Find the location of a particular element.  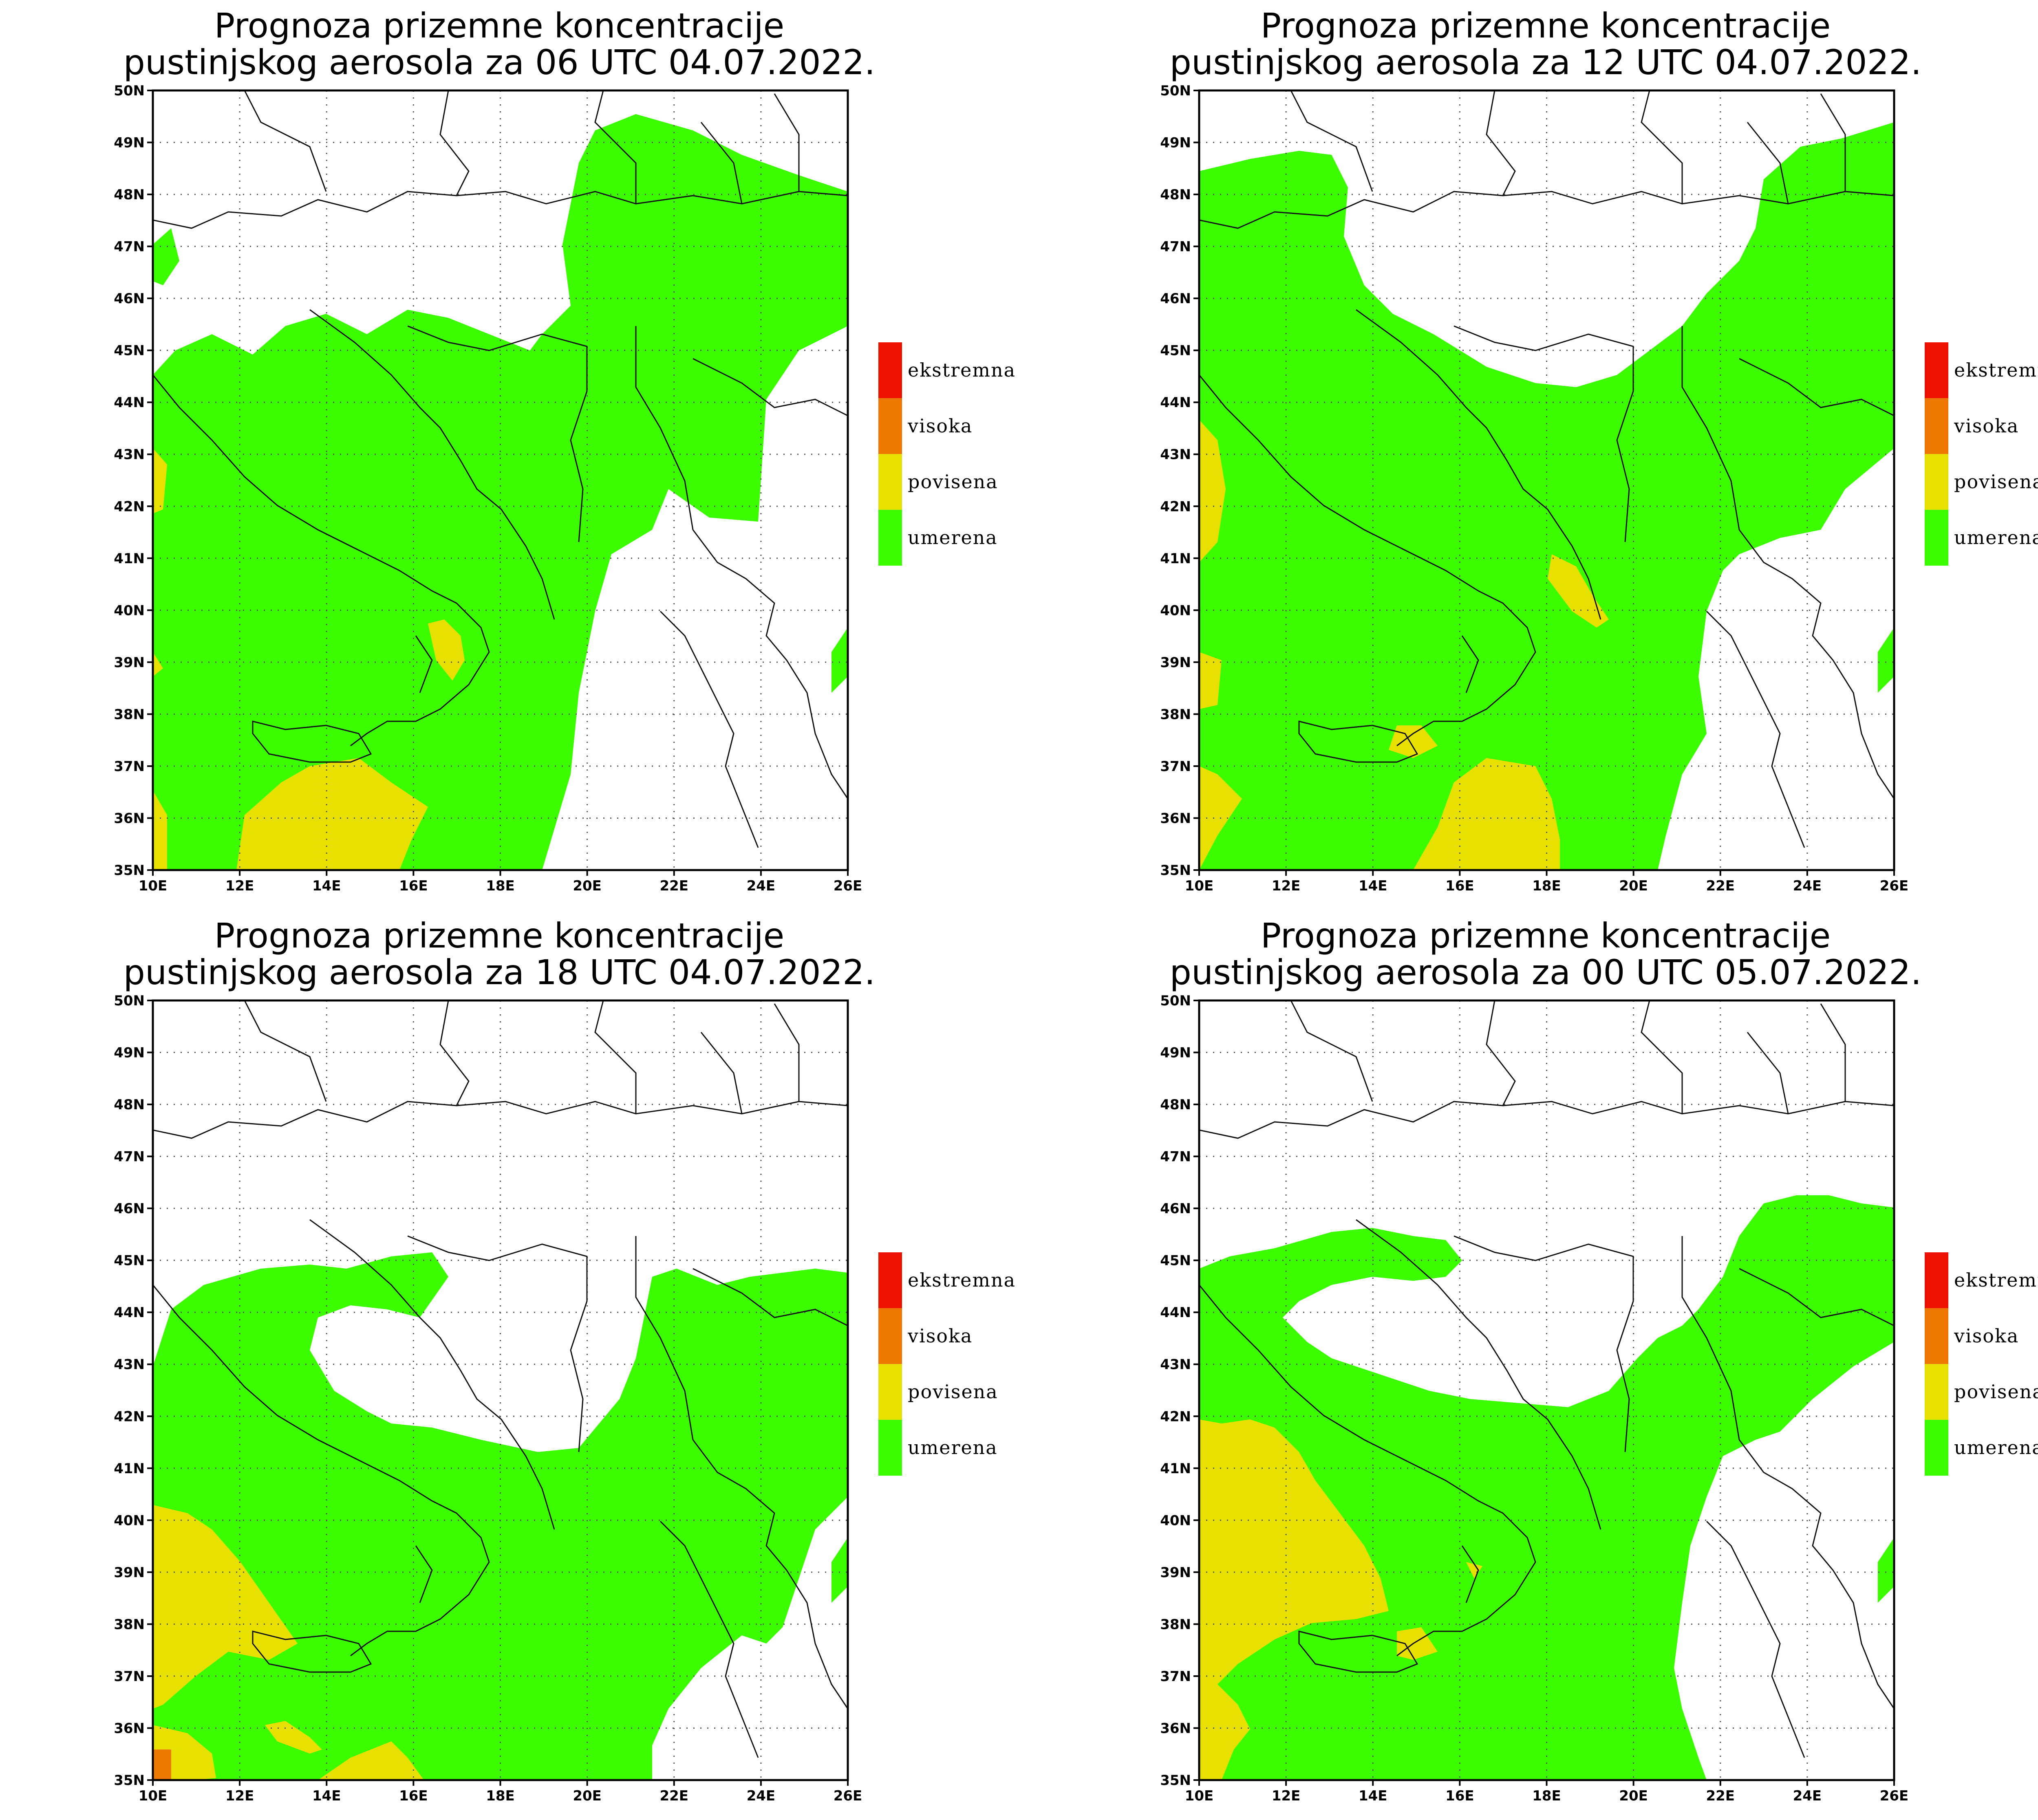

lon-tick-label: 14E is located at coordinates (327, 1796).